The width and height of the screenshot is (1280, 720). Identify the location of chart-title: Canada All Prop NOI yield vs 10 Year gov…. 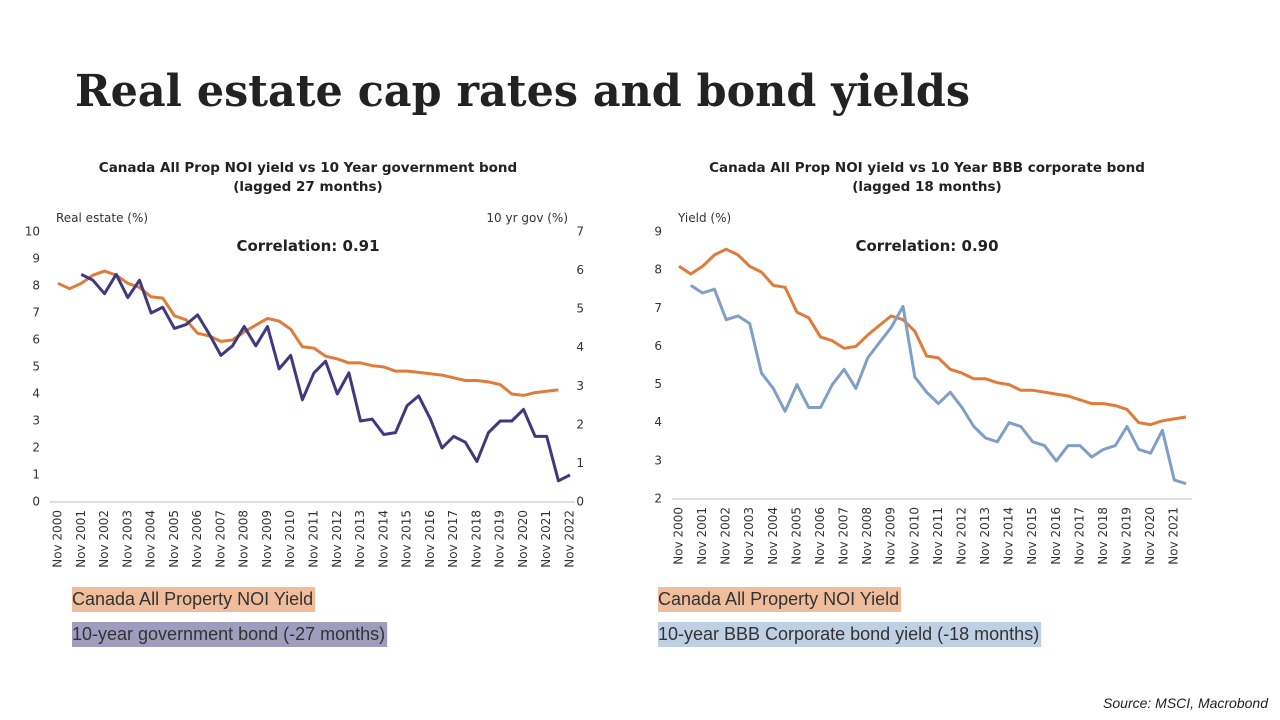
(308, 168).